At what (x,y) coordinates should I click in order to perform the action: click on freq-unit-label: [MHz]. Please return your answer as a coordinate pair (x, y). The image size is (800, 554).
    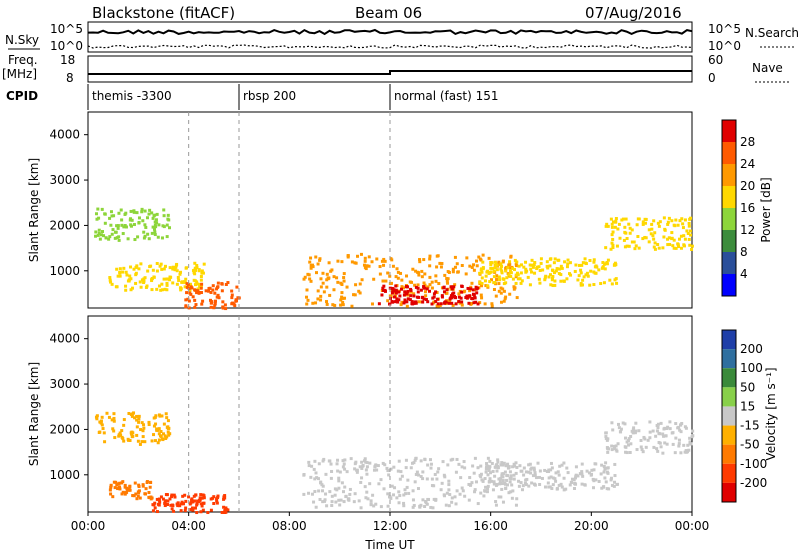
    Looking at the image, I should click on (19, 74).